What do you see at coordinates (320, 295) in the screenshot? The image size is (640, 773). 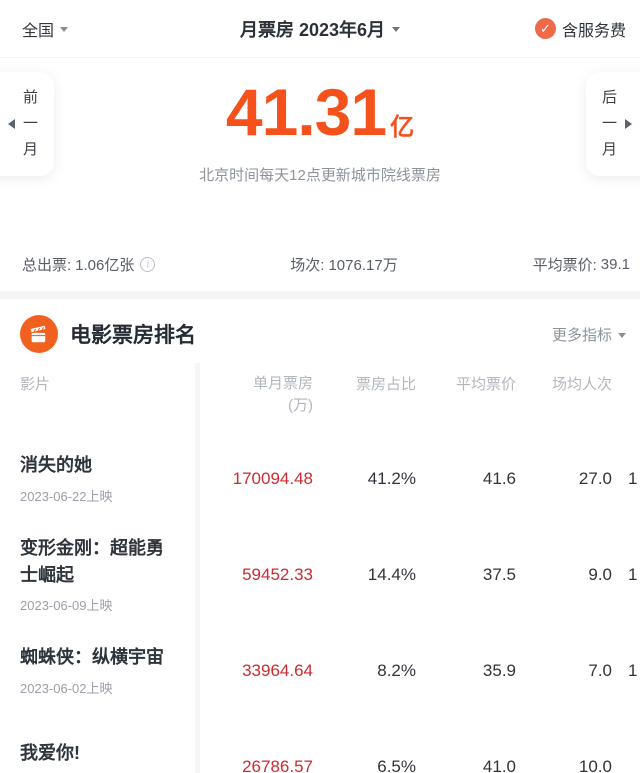 I see `section-divider` at bounding box center [320, 295].